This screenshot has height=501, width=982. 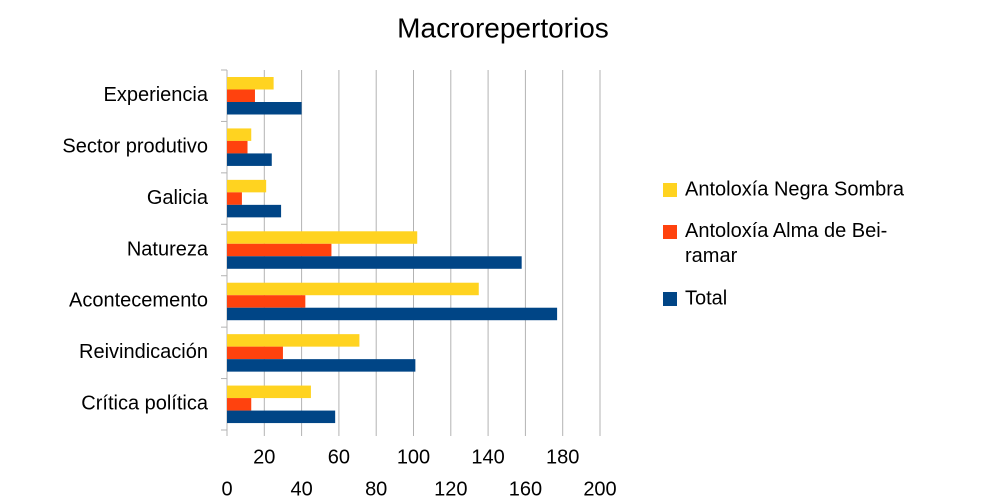 What do you see at coordinates (487, 457) in the screenshot?
I see `x-tick-label: 140` at bounding box center [487, 457].